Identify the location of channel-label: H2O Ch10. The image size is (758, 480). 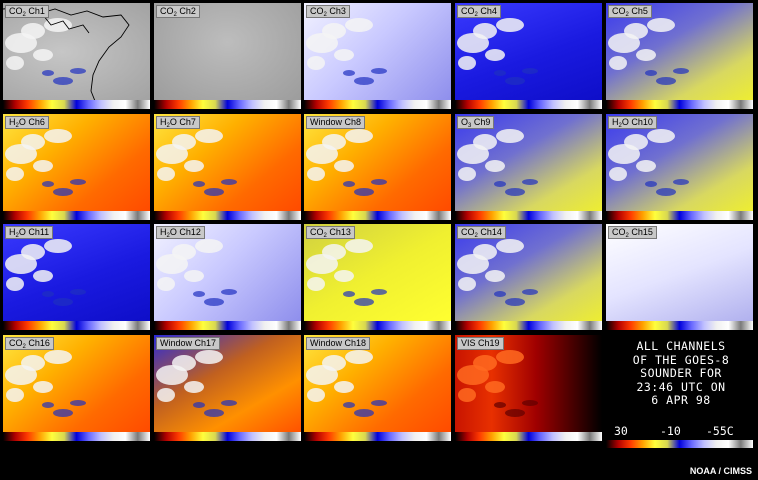
(632, 122).